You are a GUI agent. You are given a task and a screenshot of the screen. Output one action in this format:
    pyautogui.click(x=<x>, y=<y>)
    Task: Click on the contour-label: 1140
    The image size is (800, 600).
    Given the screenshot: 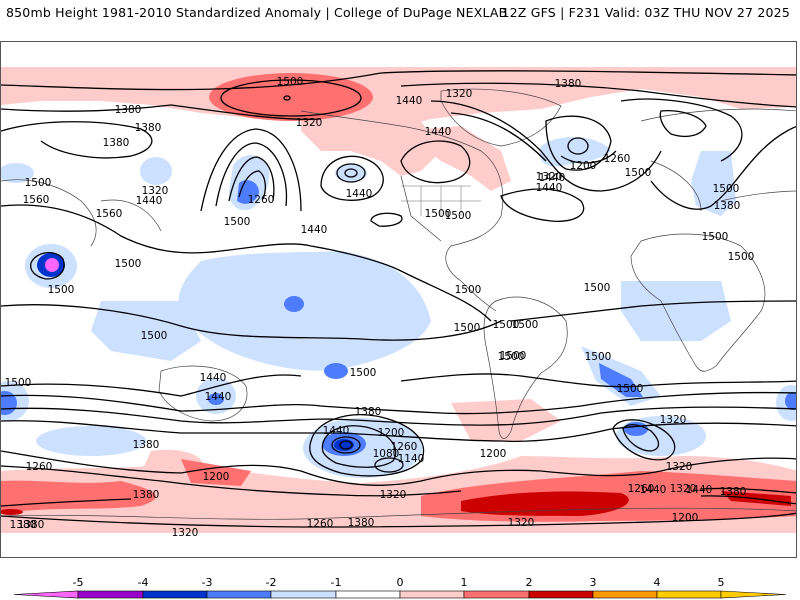 What is the action you would take?
    pyautogui.click(x=411, y=459)
    